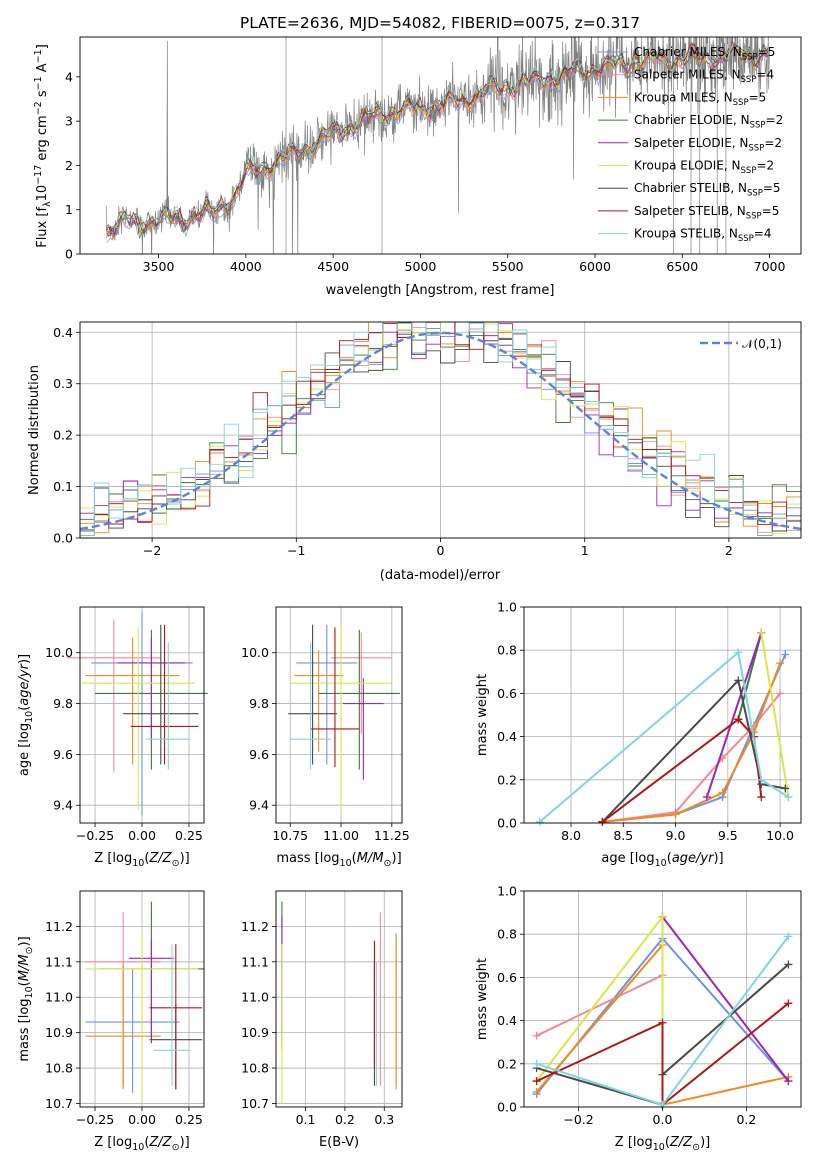 This screenshot has height=1170, width=819. Describe the element at coordinates (663, 1119) in the screenshot. I see `tick-label-x: 0.0` at that location.